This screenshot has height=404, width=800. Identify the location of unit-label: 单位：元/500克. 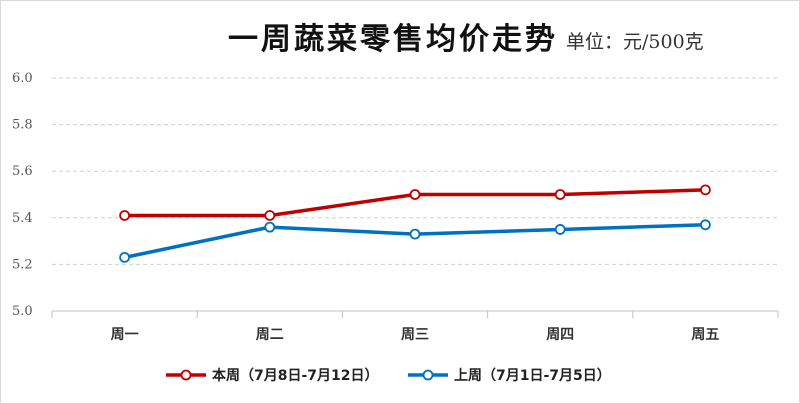
(635, 42).